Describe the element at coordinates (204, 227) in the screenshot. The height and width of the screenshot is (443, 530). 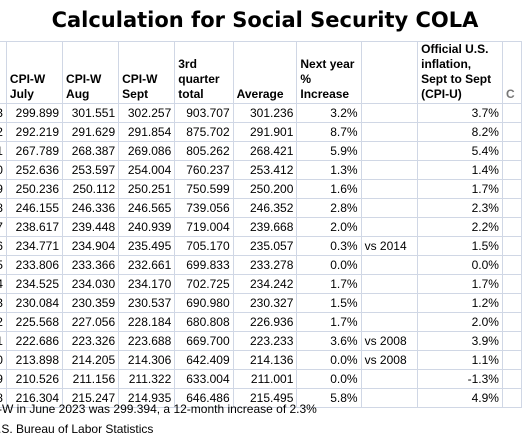
I see `cell-q3-total: 719.004` at that location.